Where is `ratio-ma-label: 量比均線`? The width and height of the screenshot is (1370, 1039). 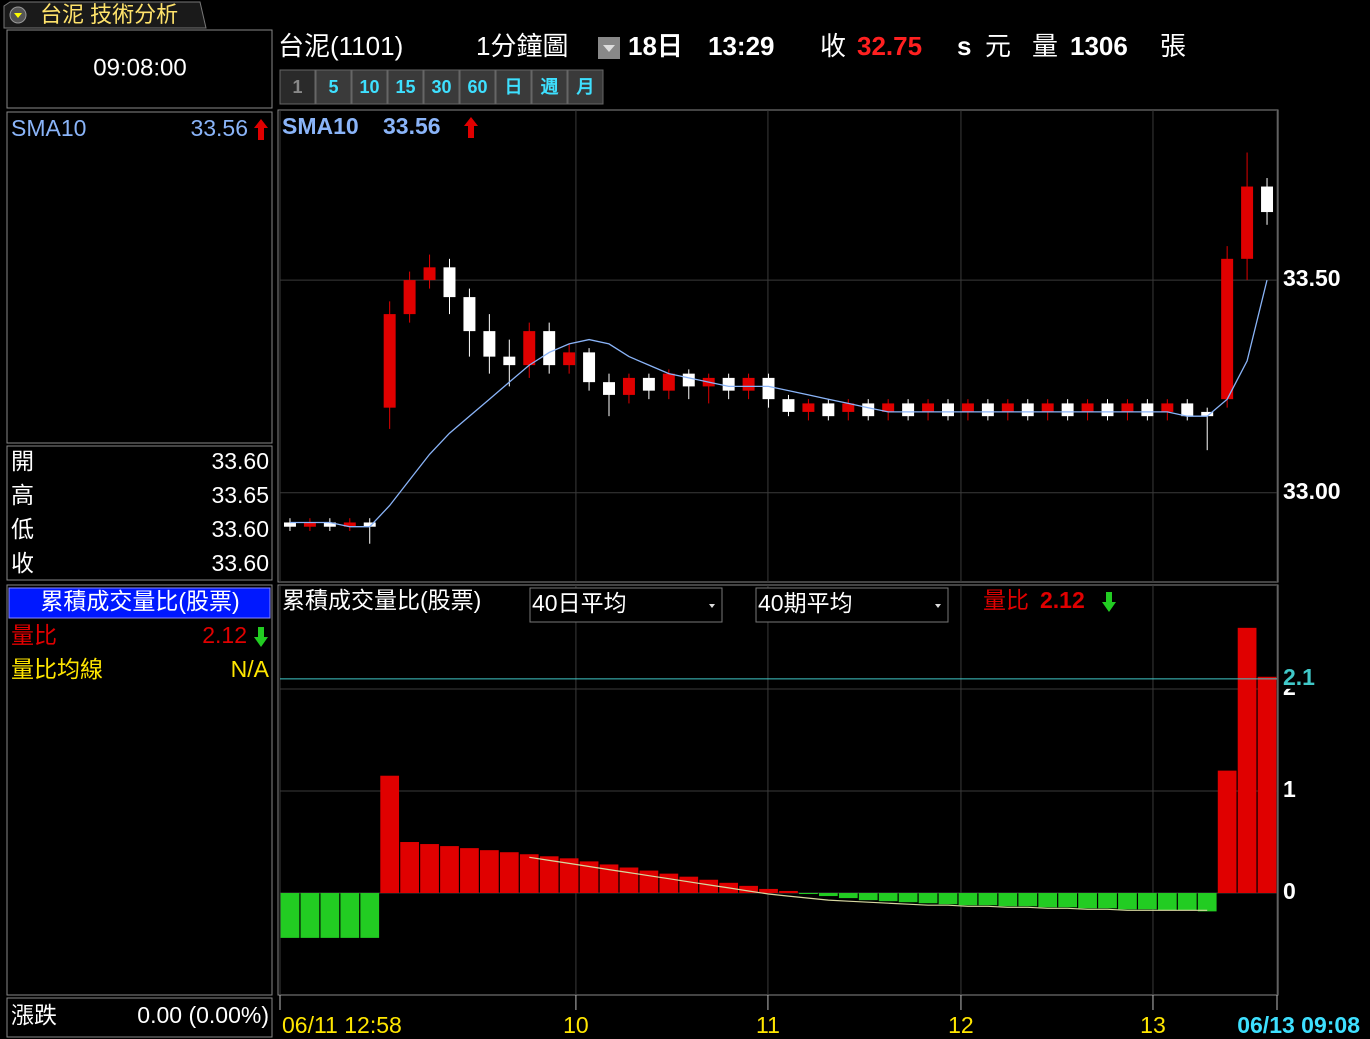 ratio-ma-label: 量比均線 is located at coordinates (57, 669).